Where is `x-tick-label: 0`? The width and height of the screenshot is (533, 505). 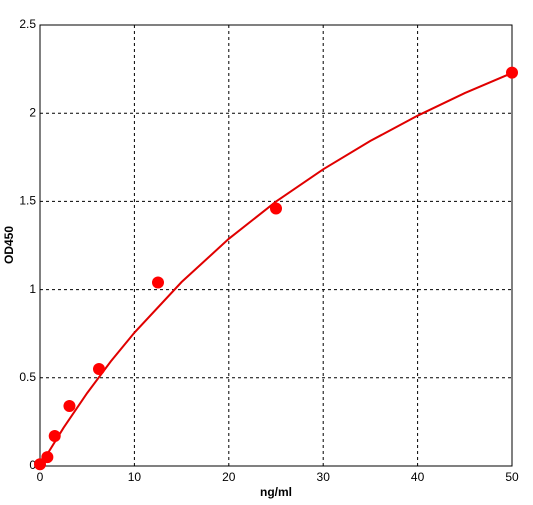 x-tick-label: 0 is located at coordinates (40, 477).